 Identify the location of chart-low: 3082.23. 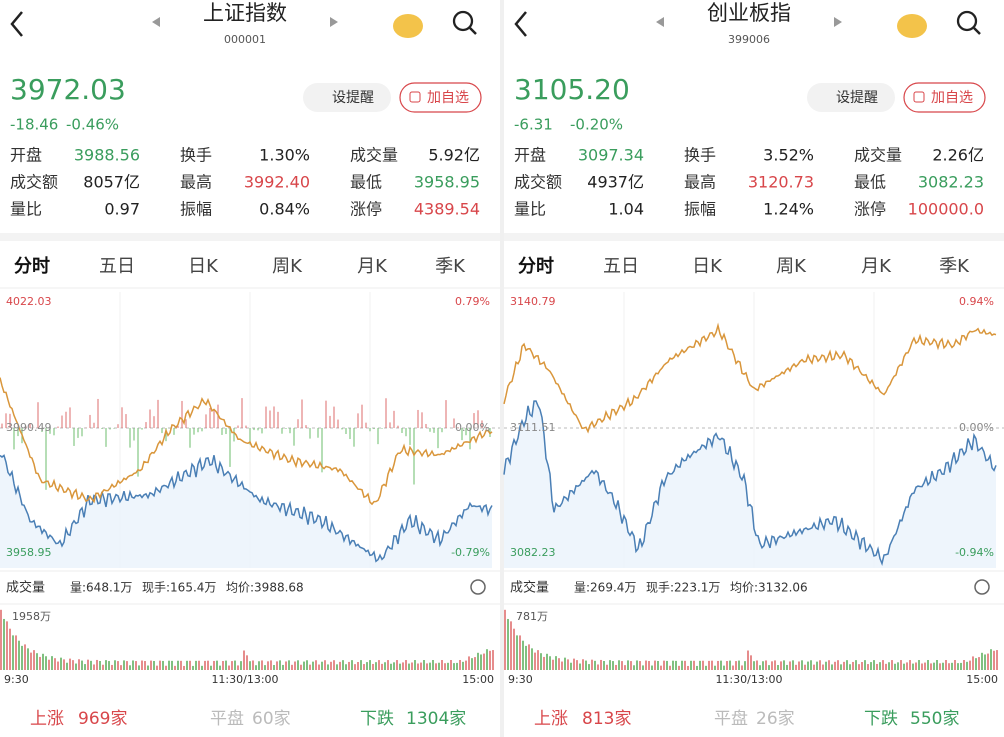
(533, 552).